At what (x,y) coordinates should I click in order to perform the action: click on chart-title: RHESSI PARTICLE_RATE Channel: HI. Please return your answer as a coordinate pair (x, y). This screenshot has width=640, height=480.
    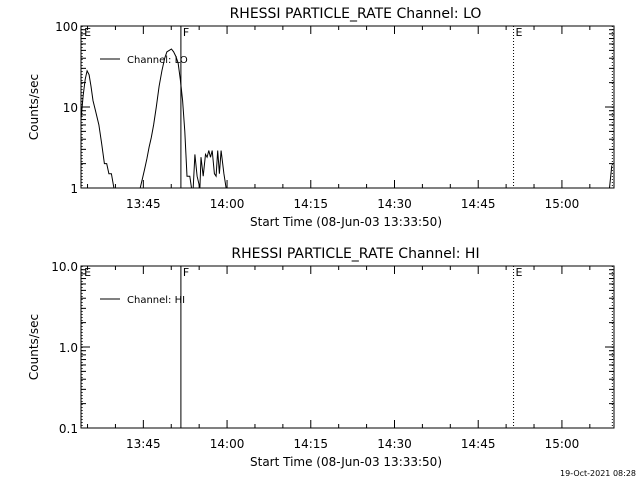
    Looking at the image, I should click on (355, 254).